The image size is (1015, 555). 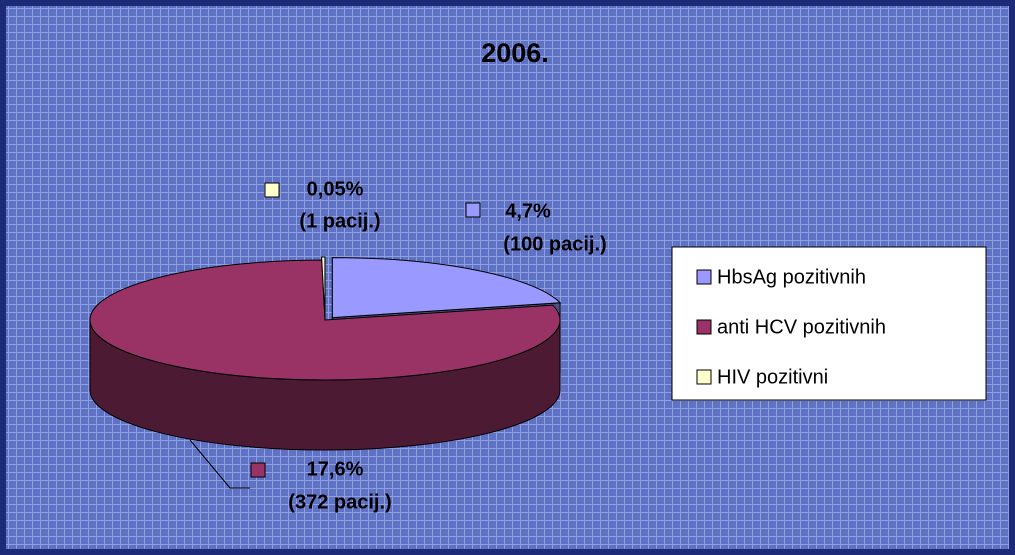 I want to click on count-label: (1 pacij.), so click(x=339, y=221).